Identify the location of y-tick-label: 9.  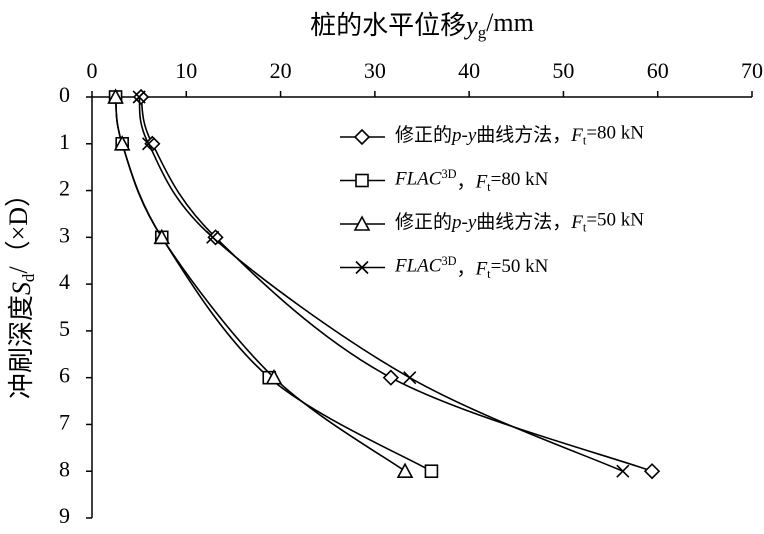
(64, 515).